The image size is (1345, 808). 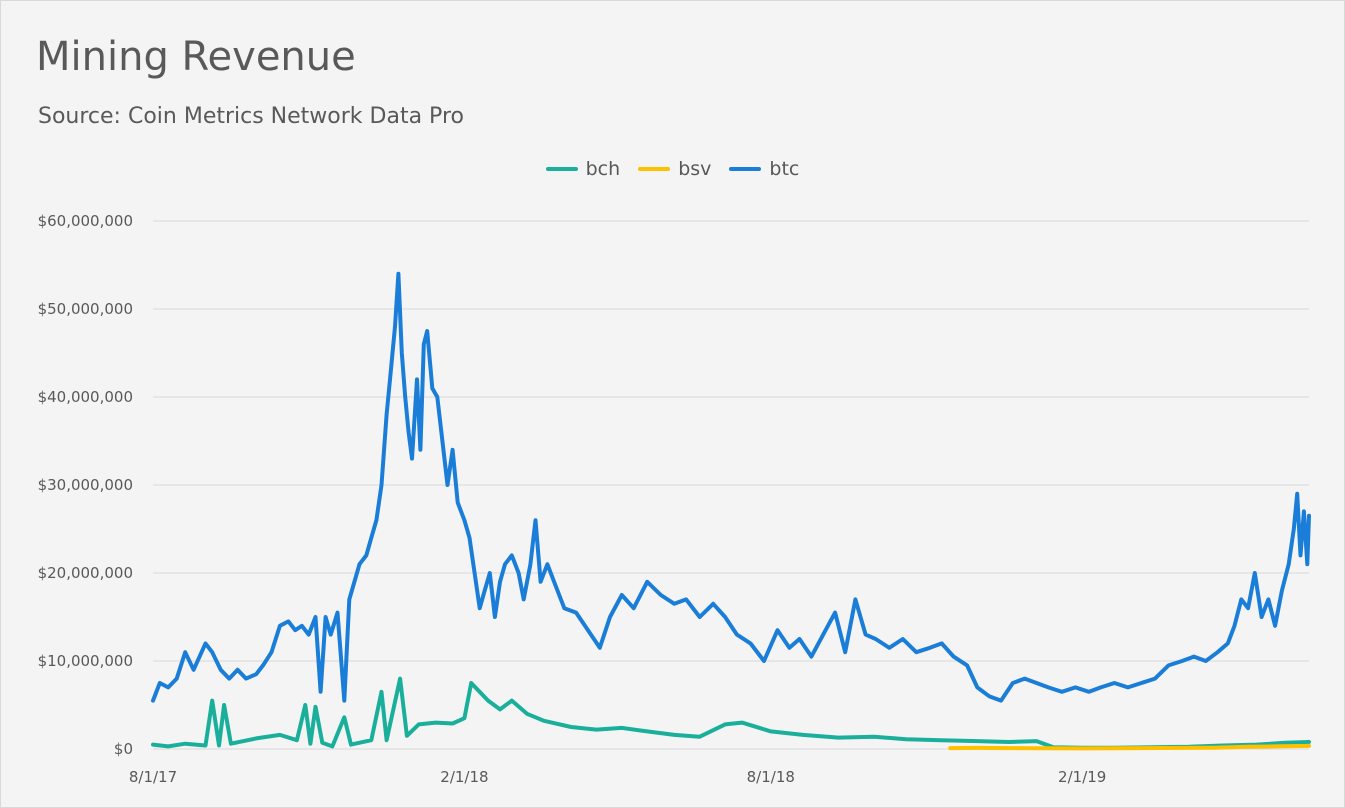 I want to click on x-axis: 8/1/17 2/1/18 8/1/18 2/1/19, so click(x=617, y=777).